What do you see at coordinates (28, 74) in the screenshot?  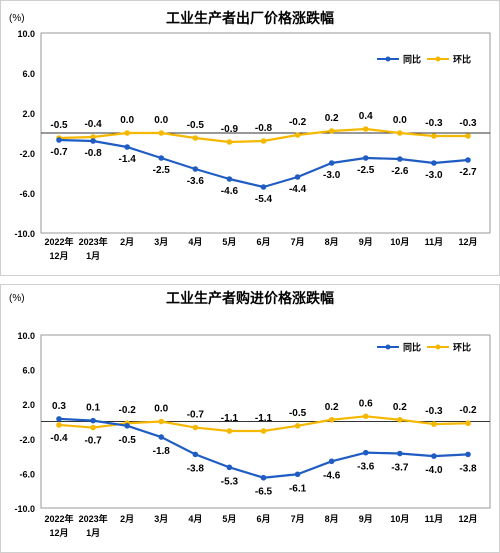 I see `y-tick-label: 6.0` at bounding box center [28, 74].